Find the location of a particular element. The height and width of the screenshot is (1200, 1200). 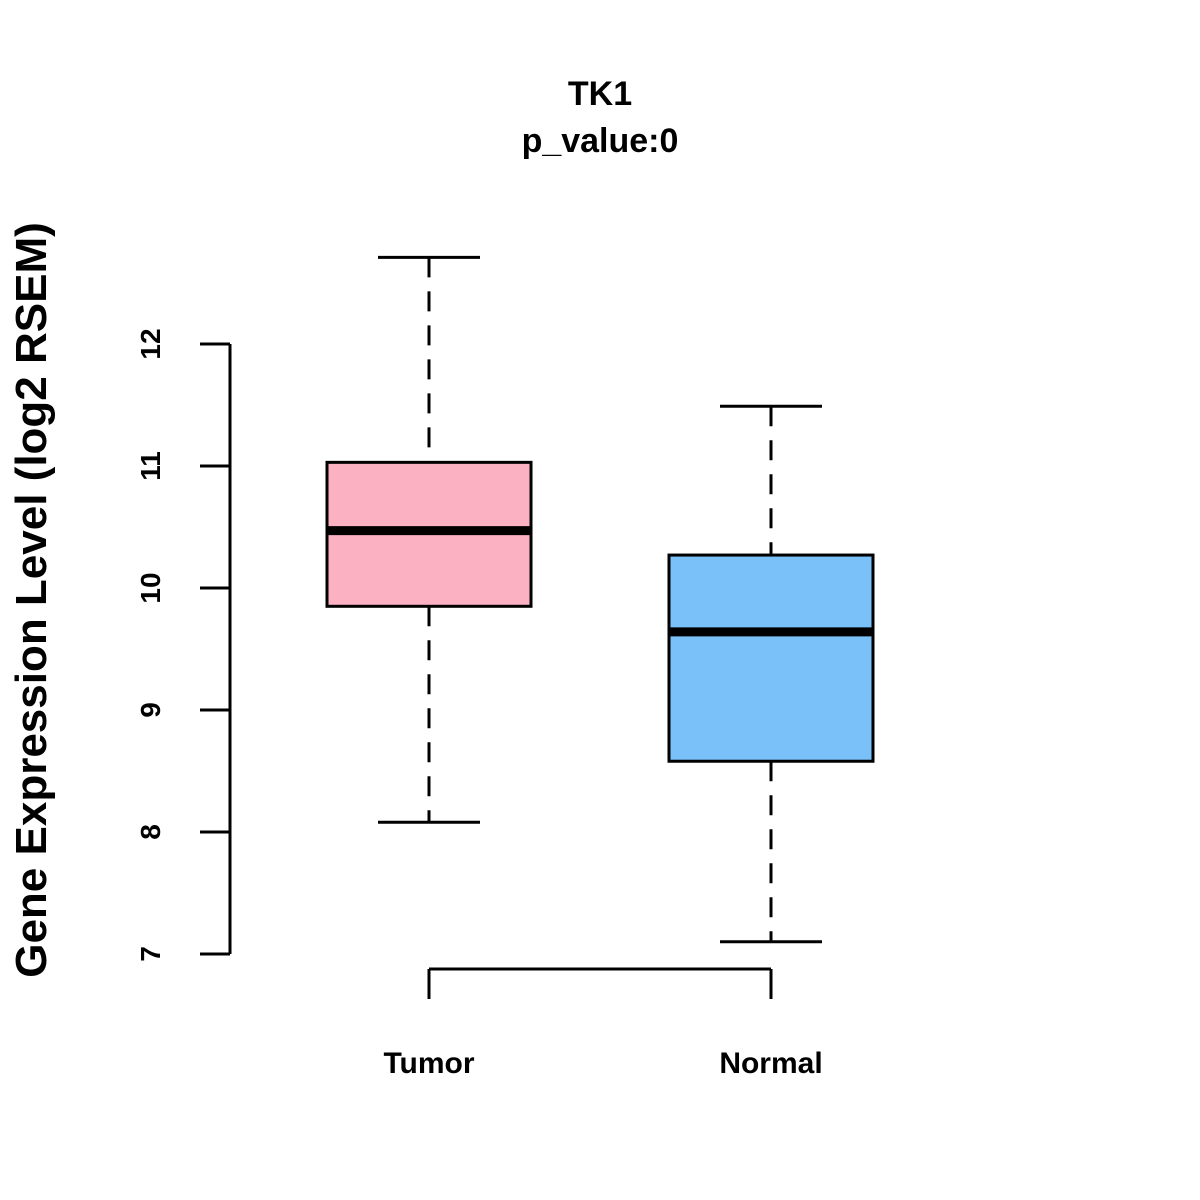

y-tick-label: 11 is located at coordinates (150, 466).